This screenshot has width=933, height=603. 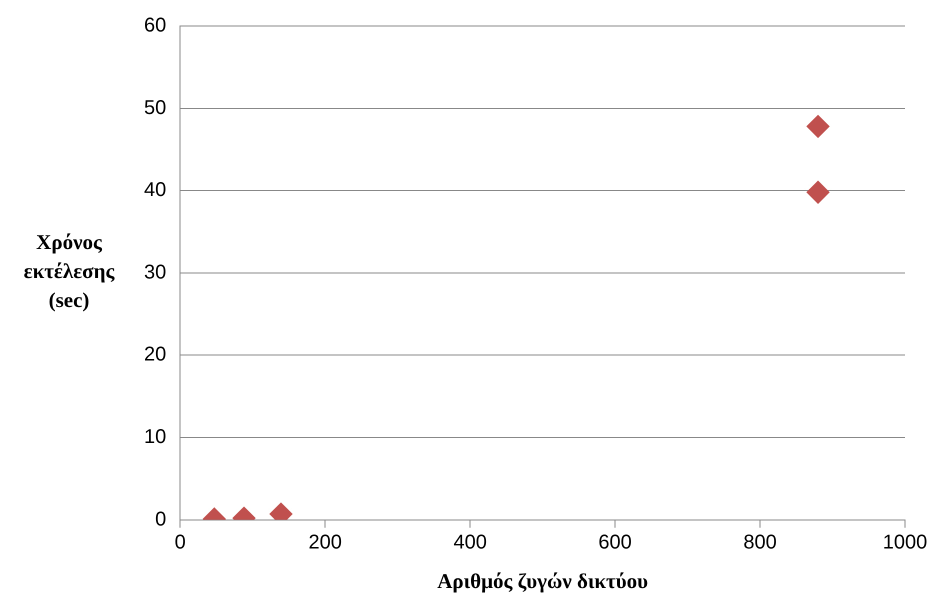 What do you see at coordinates (615, 542) in the screenshot?
I see `x-tick-label: 600` at bounding box center [615, 542].